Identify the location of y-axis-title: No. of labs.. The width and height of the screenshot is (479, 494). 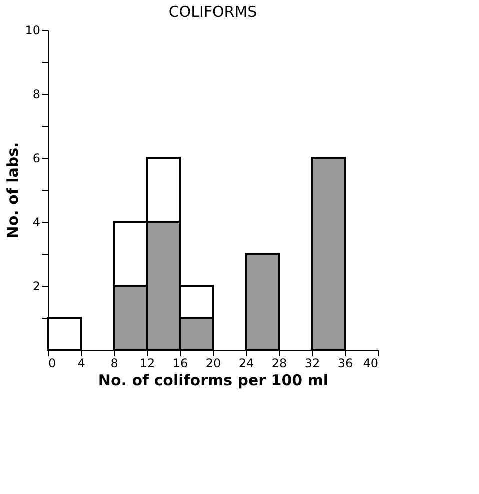
(13, 190).